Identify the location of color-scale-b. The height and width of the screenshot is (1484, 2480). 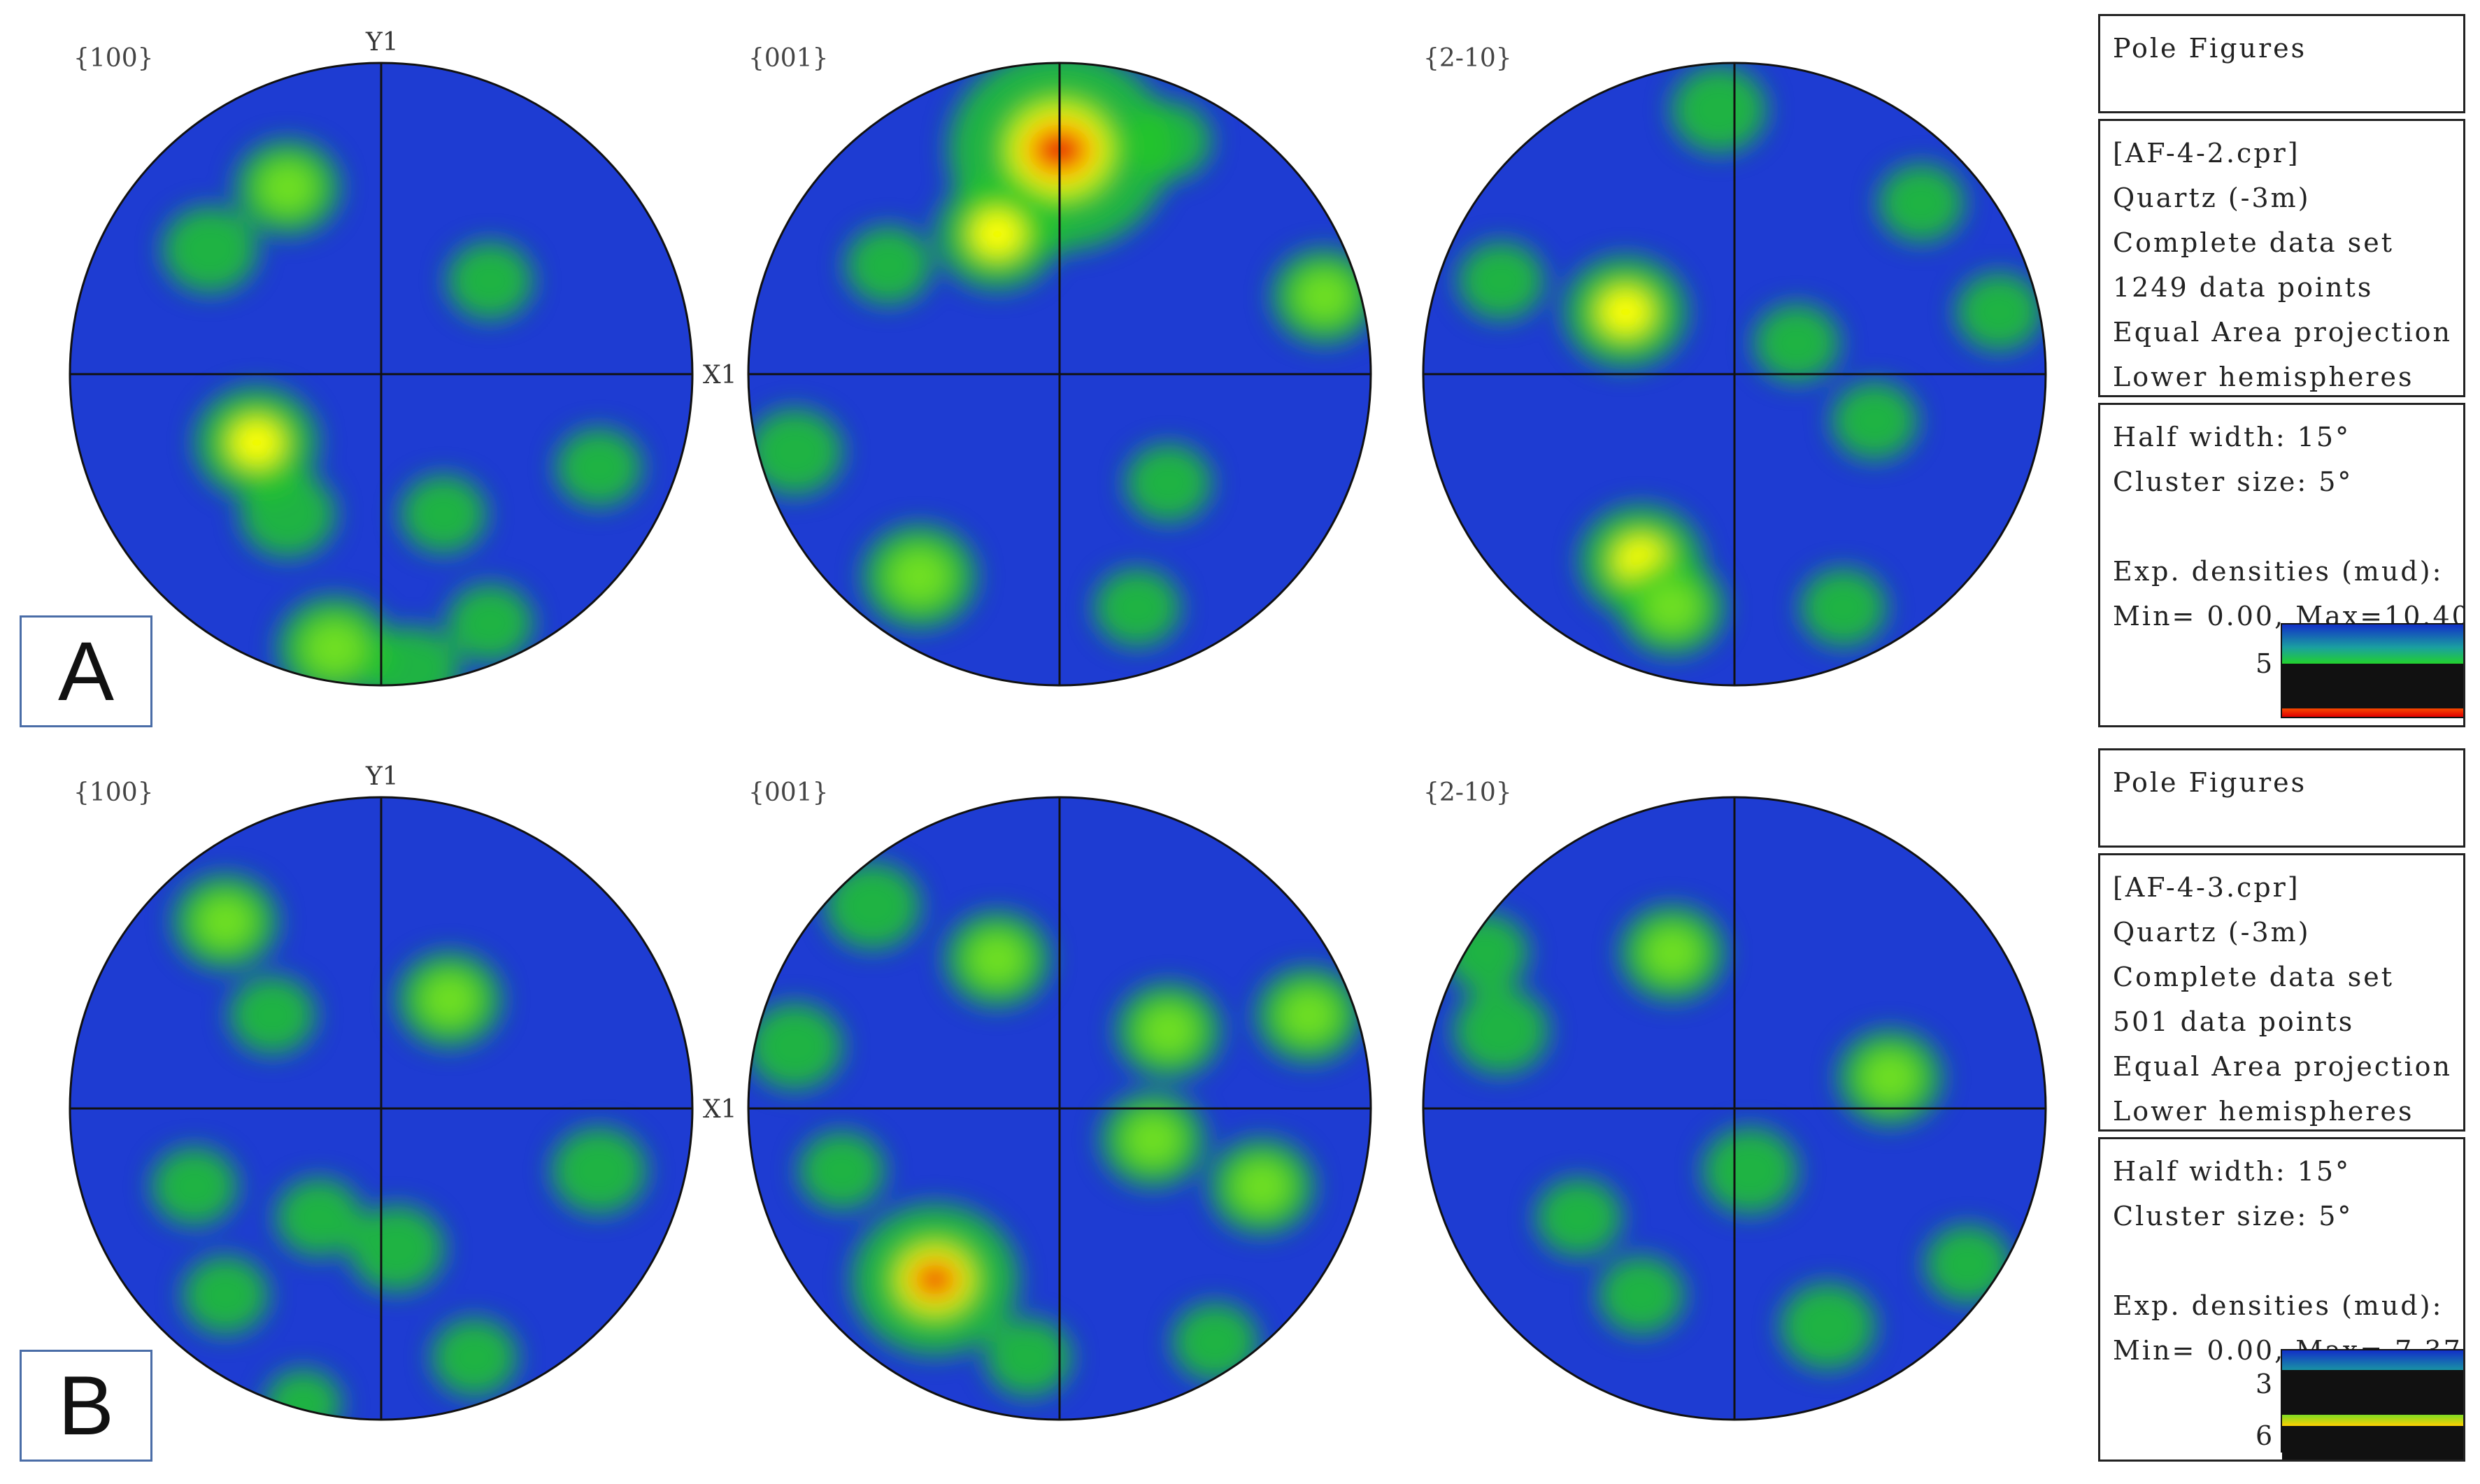
(2372, 1404).